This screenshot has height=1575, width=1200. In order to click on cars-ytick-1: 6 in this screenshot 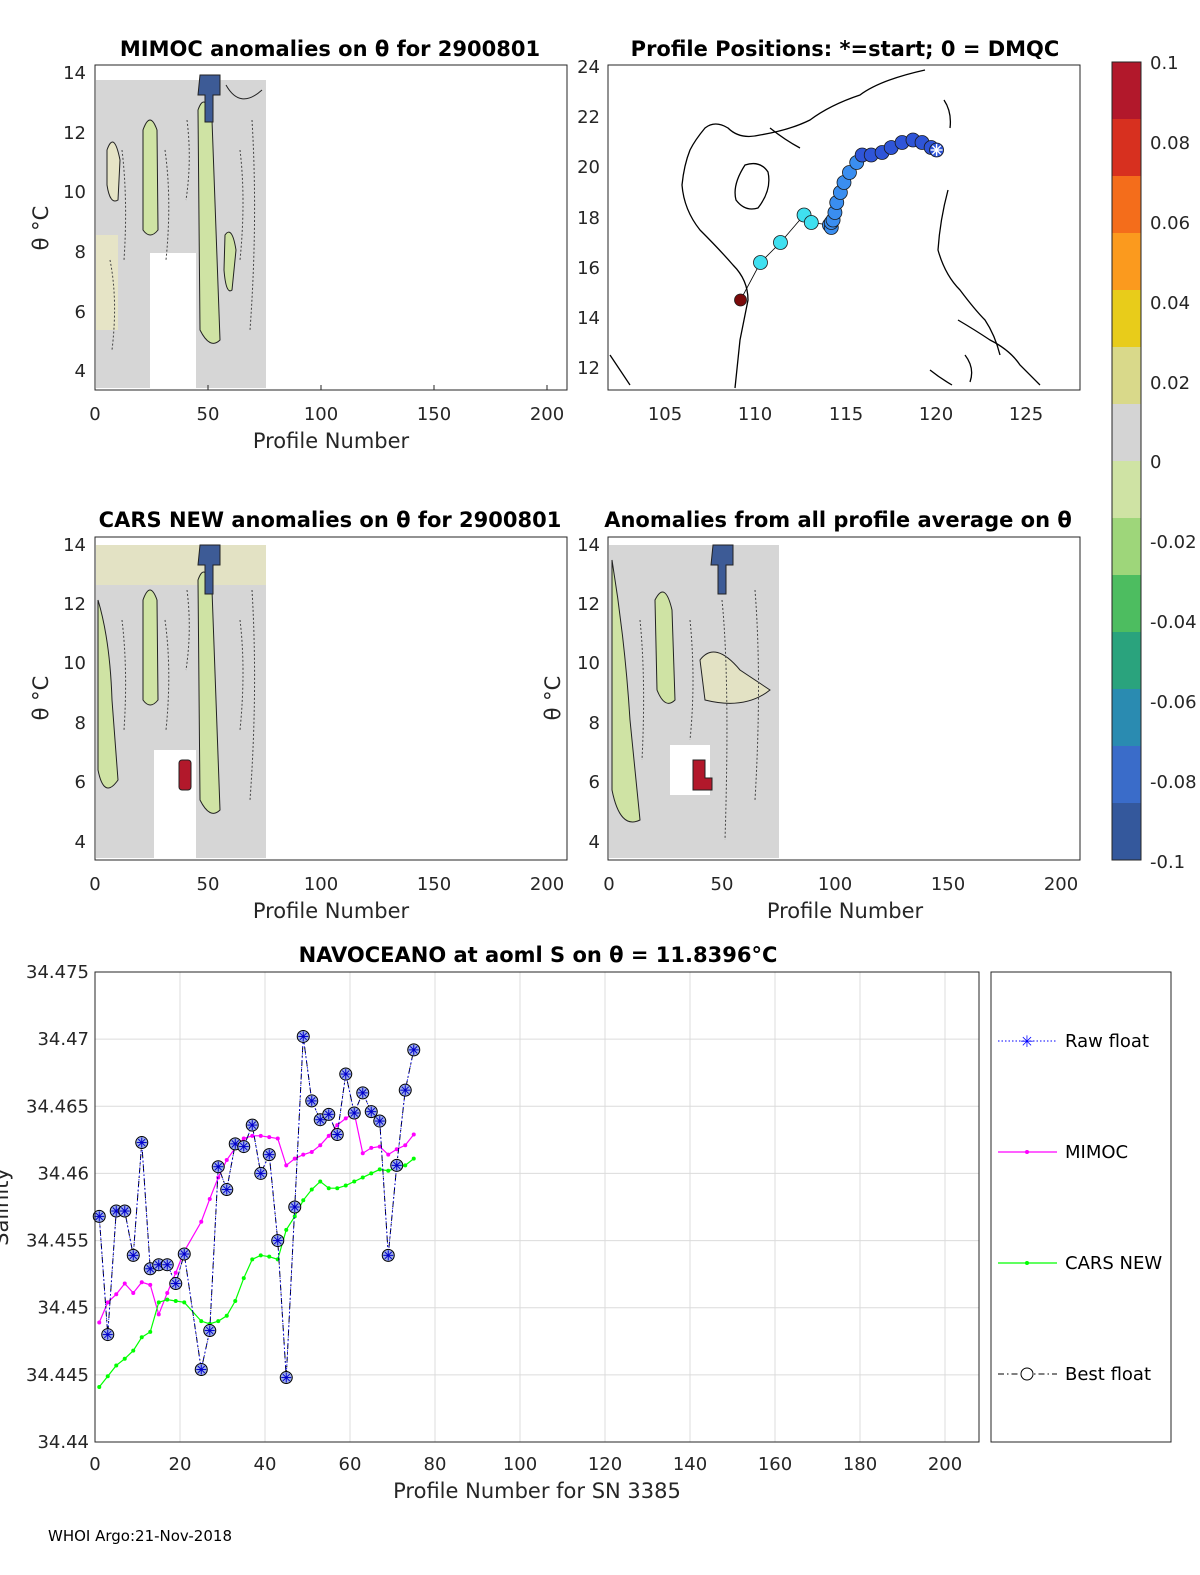, I will do `click(80, 782)`.